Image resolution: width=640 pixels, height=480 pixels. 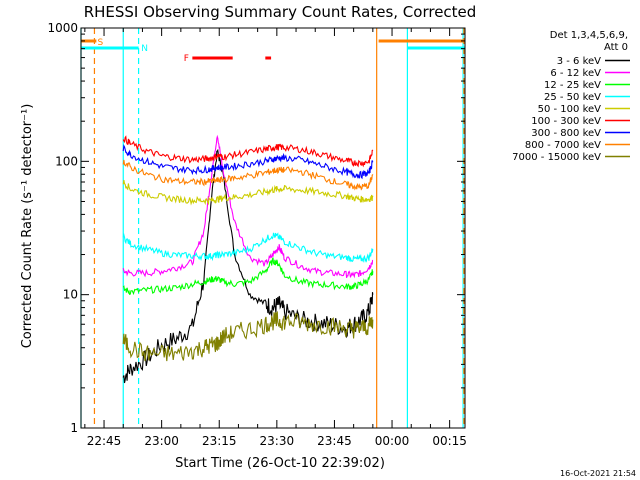 What do you see at coordinates (579, 61) in the screenshot?
I see `legend-entry-label: 3 - 6 keV` at bounding box center [579, 61].